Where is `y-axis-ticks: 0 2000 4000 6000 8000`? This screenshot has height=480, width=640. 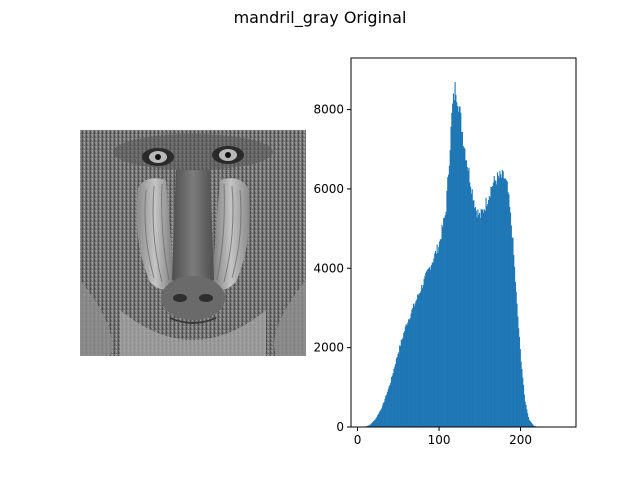
y-axis-ticks: 0 2000 4000 6000 8000 is located at coordinates (332, 268).